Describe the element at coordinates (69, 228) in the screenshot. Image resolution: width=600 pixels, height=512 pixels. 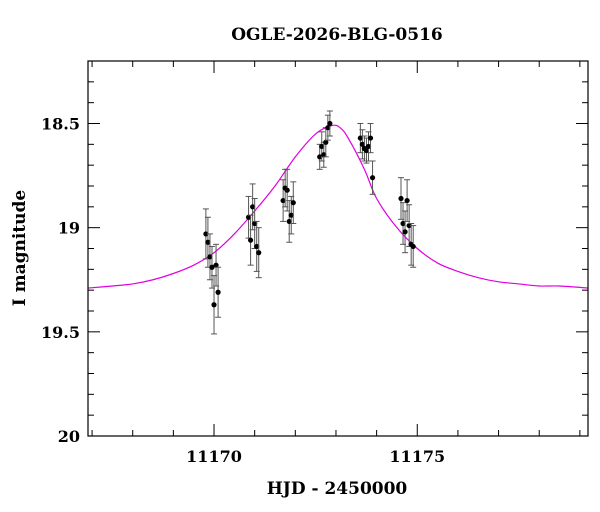
I see `y-tick-label: 19` at that location.